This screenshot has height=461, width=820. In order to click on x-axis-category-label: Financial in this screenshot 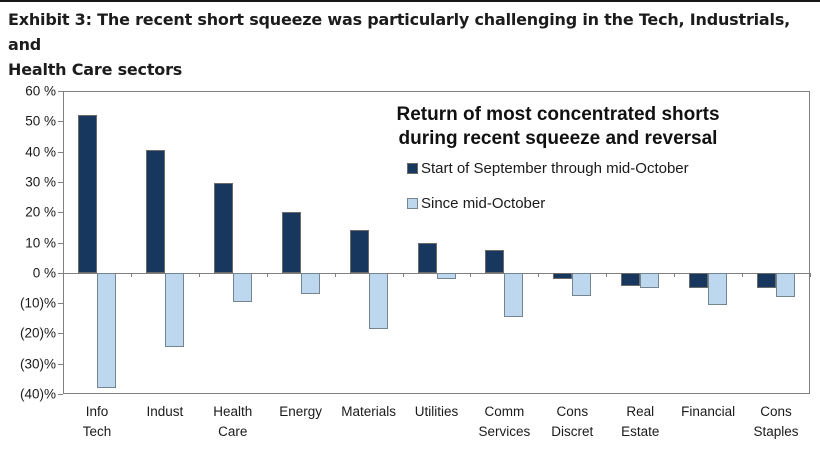, I will do `click(708, 411)`.